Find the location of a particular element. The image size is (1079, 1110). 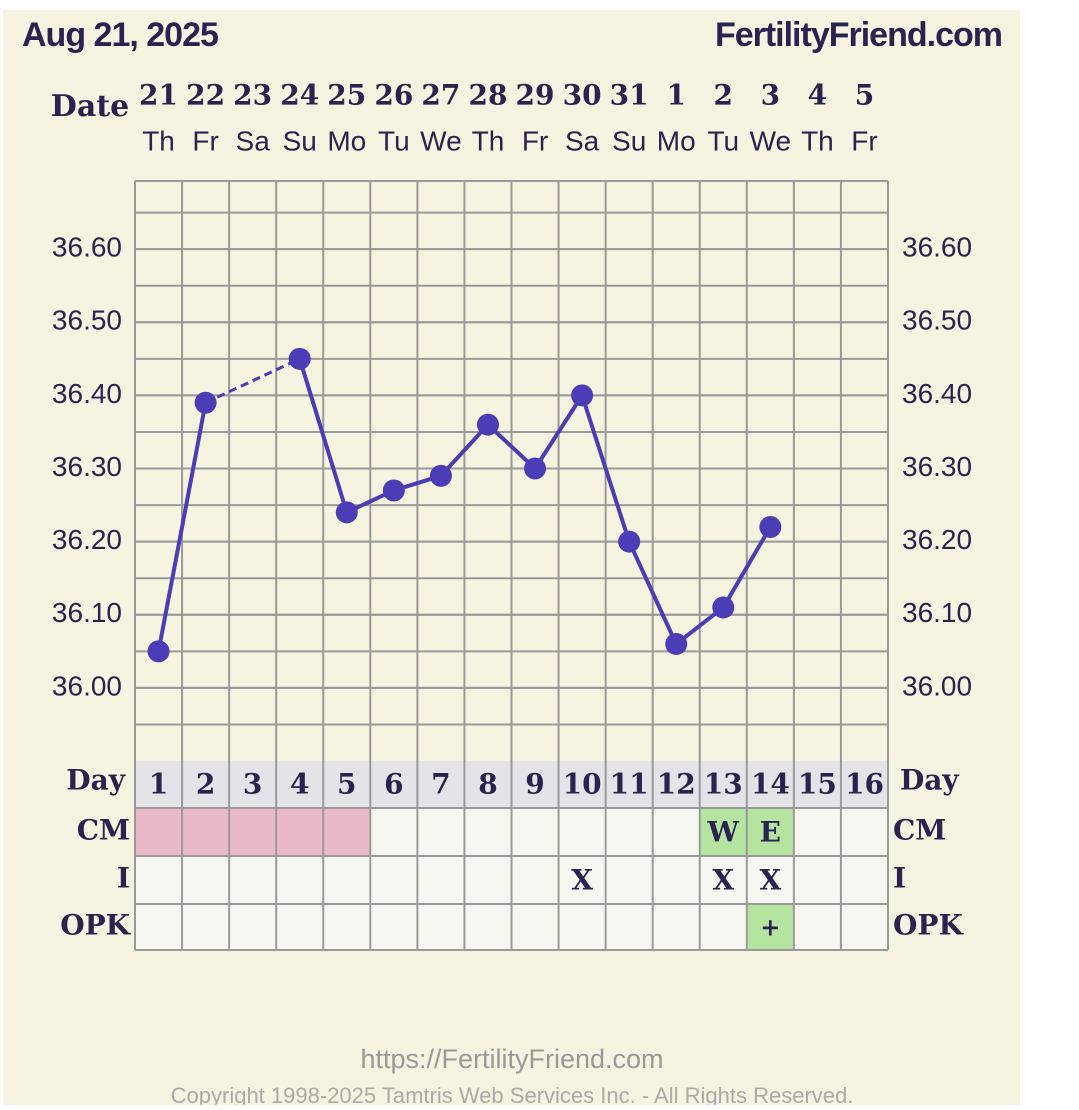

date-label: 1 is located at coordinates (675, 95).